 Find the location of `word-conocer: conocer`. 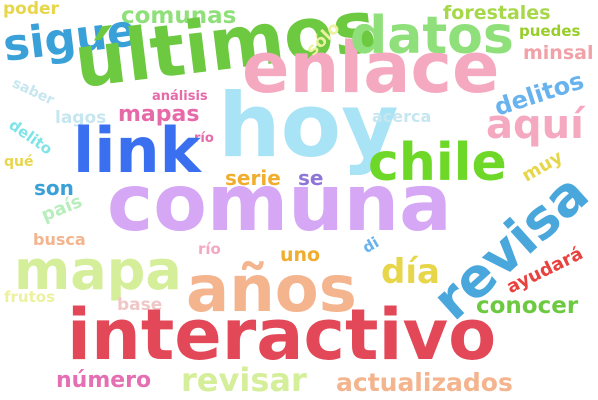

word-conocer: conocer is located at coordinates (527, 306).